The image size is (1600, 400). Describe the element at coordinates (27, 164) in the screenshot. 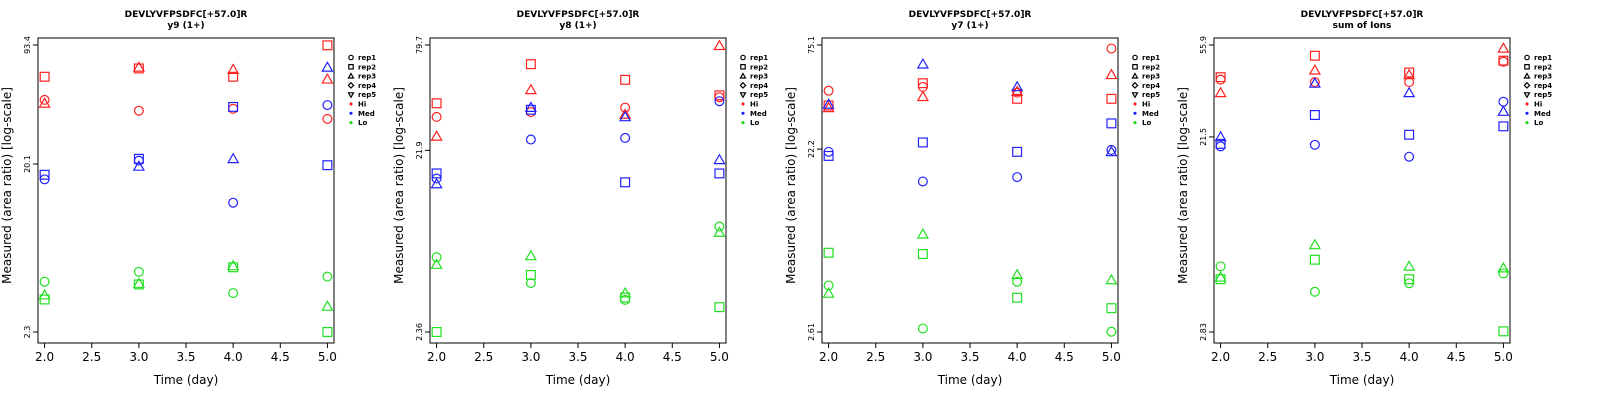

I see `y-tick-label: 20.1` at that location.